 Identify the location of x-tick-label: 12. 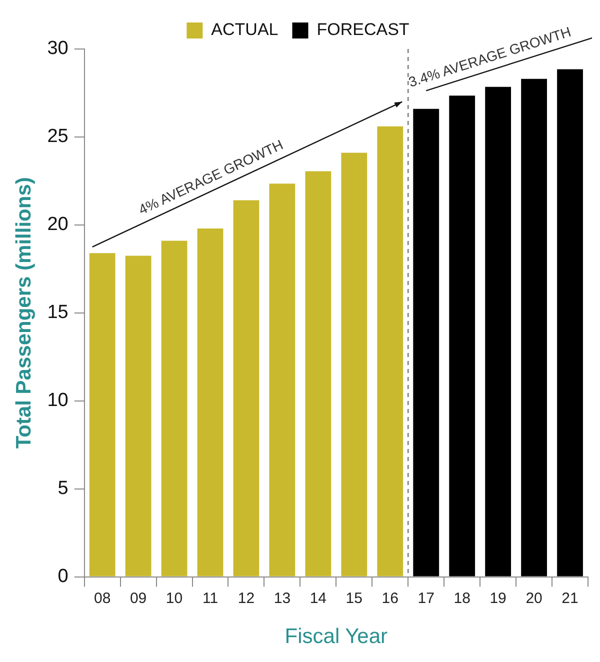
(246, 598).